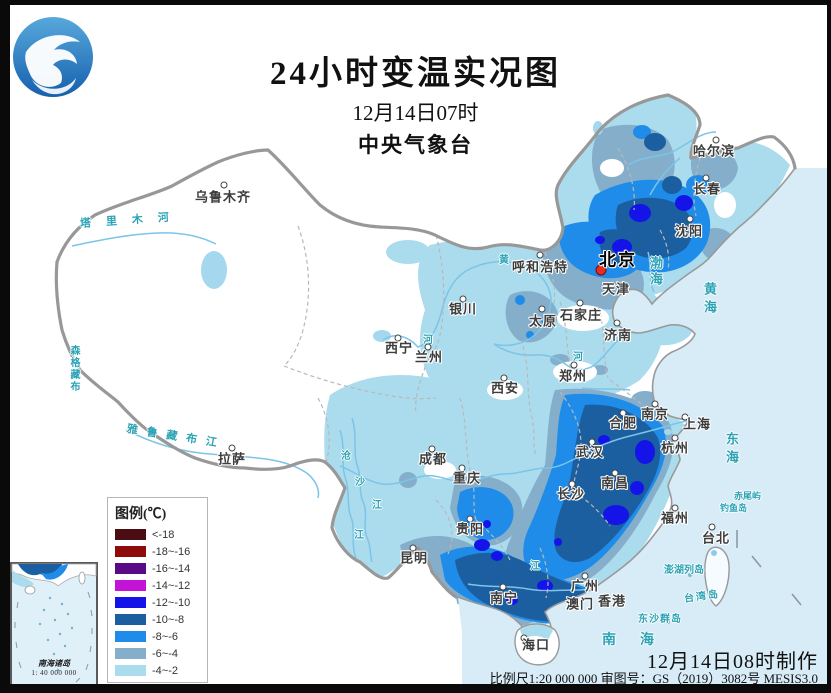  Describe the element at coordinates (623, 423) in the screenshot. I see `city-label: 合肥` at that location.